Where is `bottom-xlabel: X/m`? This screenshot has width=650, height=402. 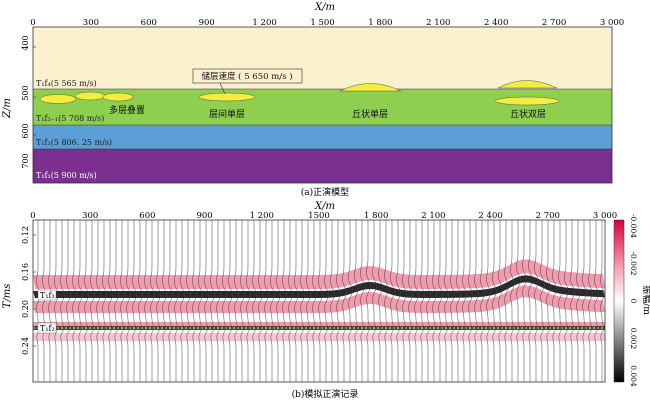
bottom-xlabel: X/m is located at coordinates (324, 206).